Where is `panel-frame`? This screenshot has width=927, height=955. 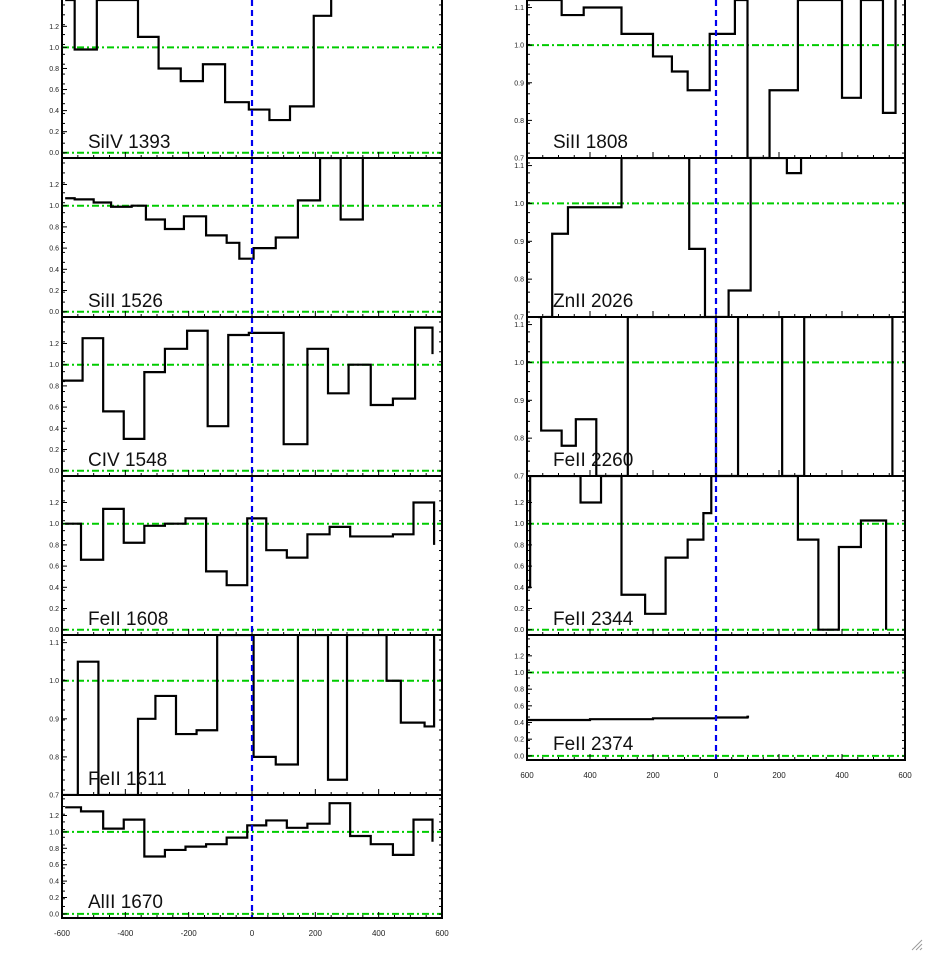
panel-frame is located at coordinates (716, 697).